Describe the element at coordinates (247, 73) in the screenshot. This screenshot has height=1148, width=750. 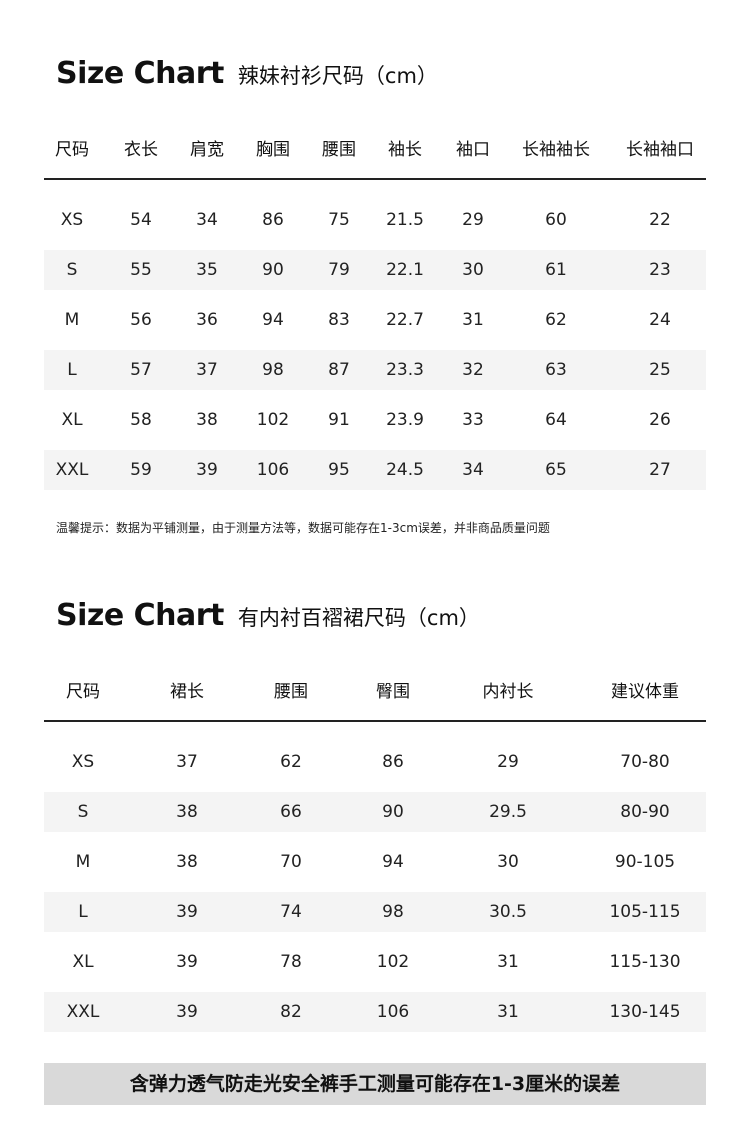
I see `shirt-title: Size Chart 辣妹衬衫尺码（cm）` at that location.